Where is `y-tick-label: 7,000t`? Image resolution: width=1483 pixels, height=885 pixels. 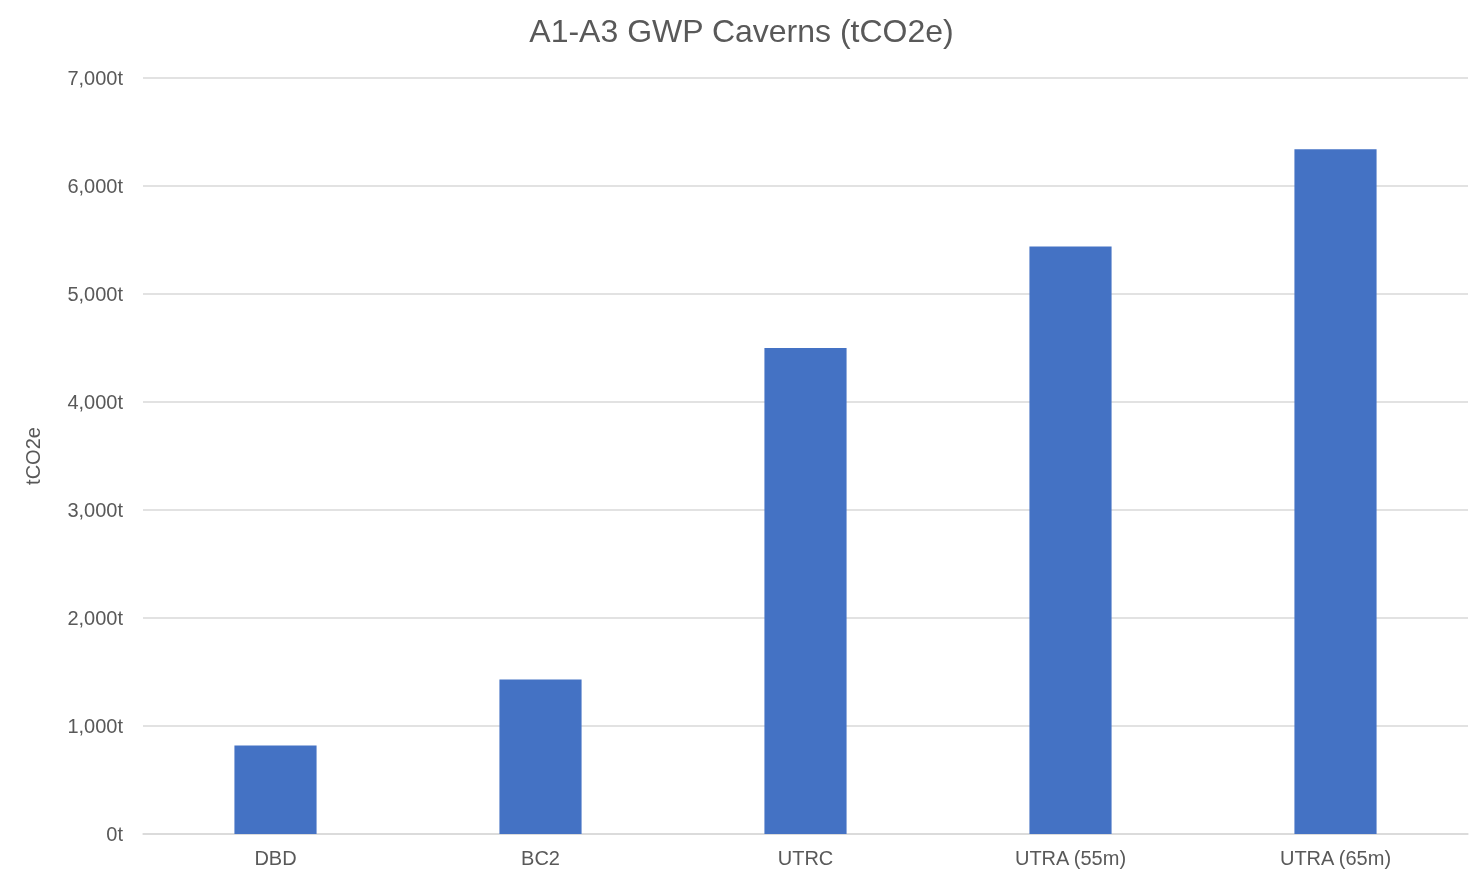 y-tick-label: 7,000t is located at coordinates (95, 78).